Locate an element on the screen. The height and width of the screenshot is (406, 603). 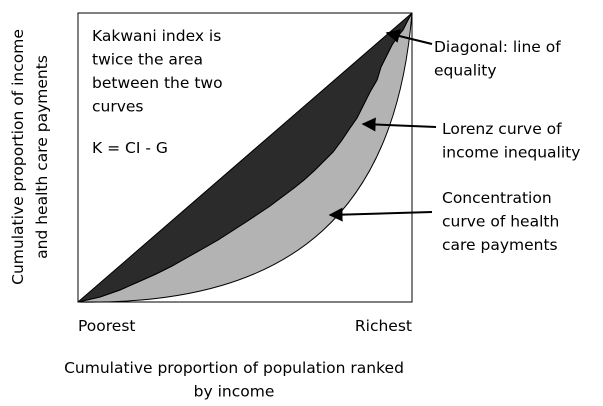
concentration-label: curve of health is located at coordinates (500, 222).